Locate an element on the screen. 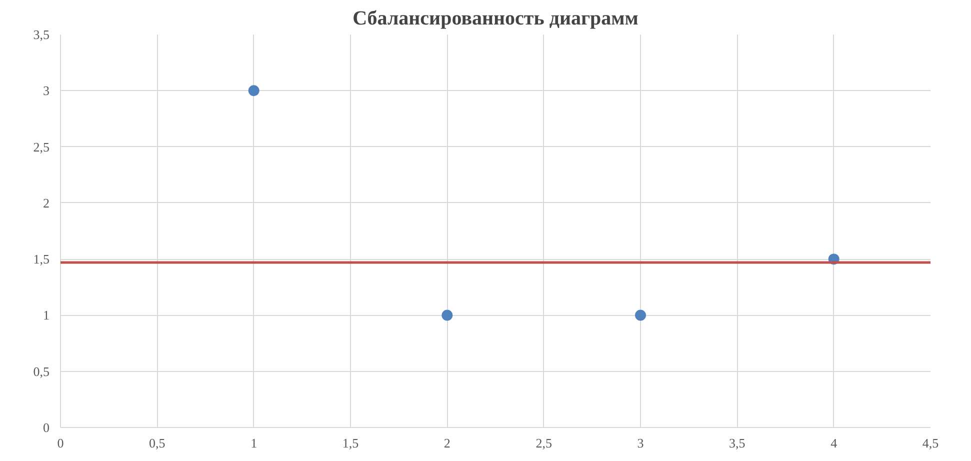  chart-title: Сбалансированность диаграмм is located at coordinates (495, 19).